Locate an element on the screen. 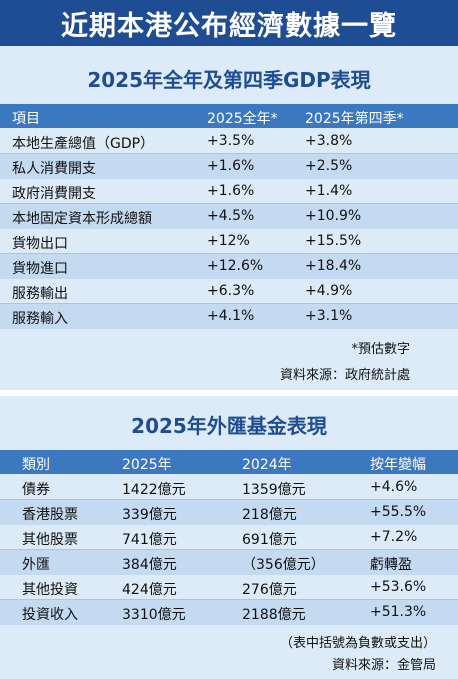 This screenshot has width=458, height=679. gdp-section-title: 2025年全年及第四季GDP表現 is located at coordinates (229, 80).